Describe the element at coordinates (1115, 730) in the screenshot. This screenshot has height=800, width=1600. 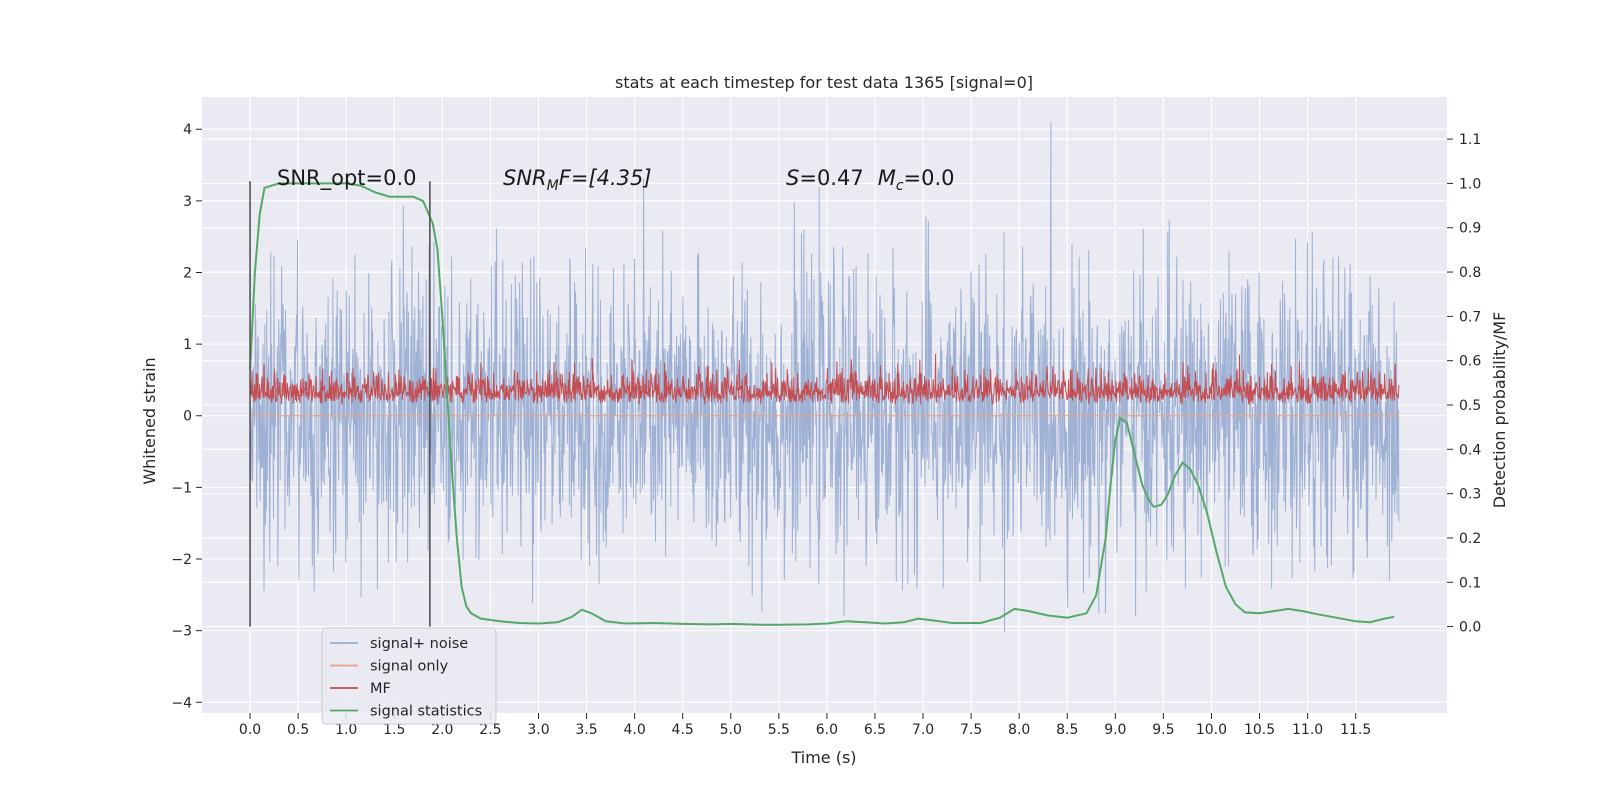
I see `x-tick-label: 9.0` at that location.